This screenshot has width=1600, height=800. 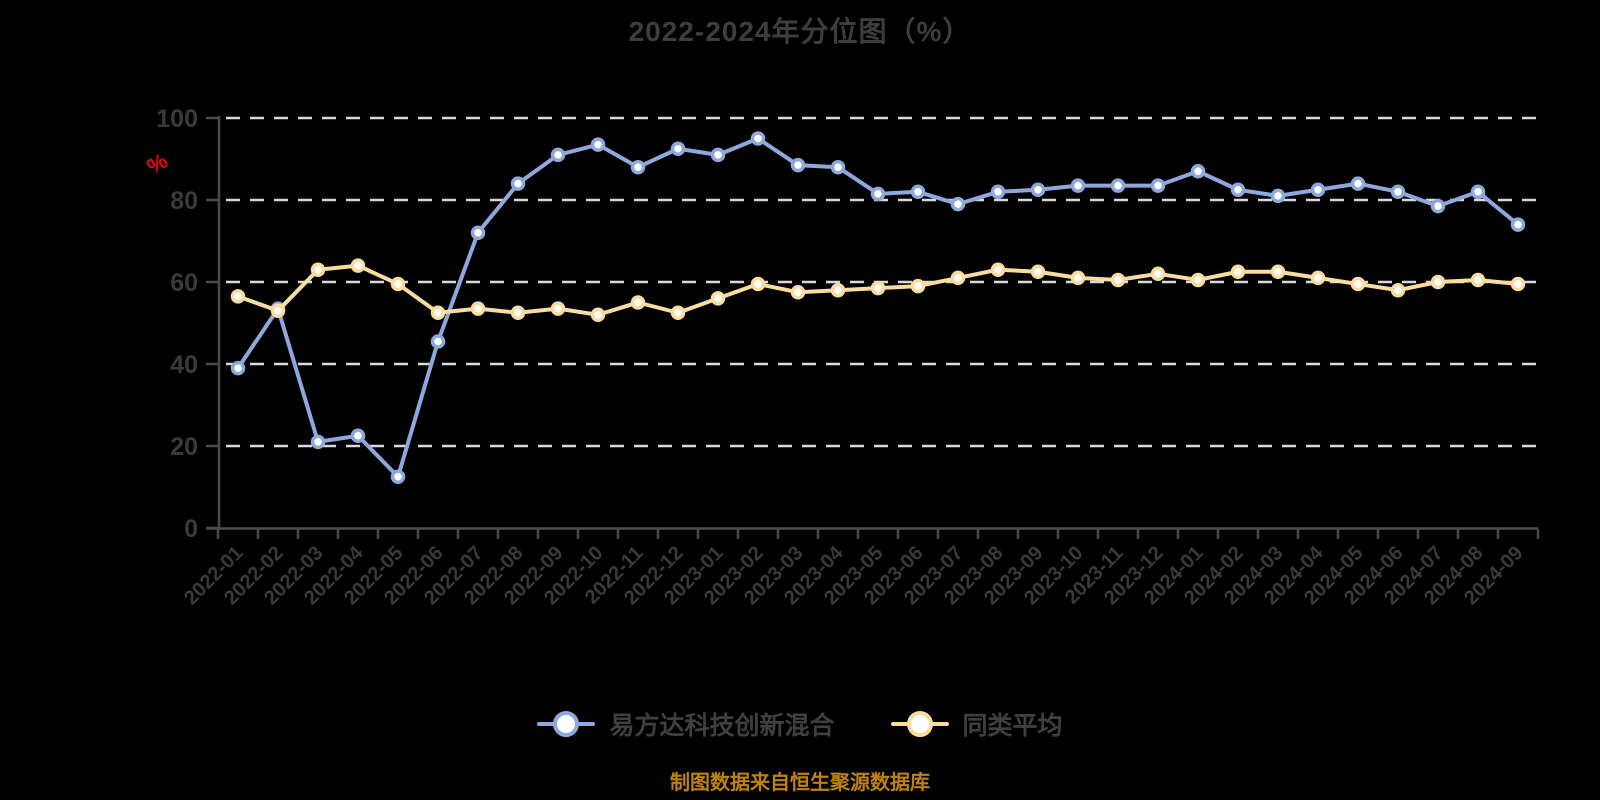 I want to click on category-average-marker-icon, so click(x=919, y=724).